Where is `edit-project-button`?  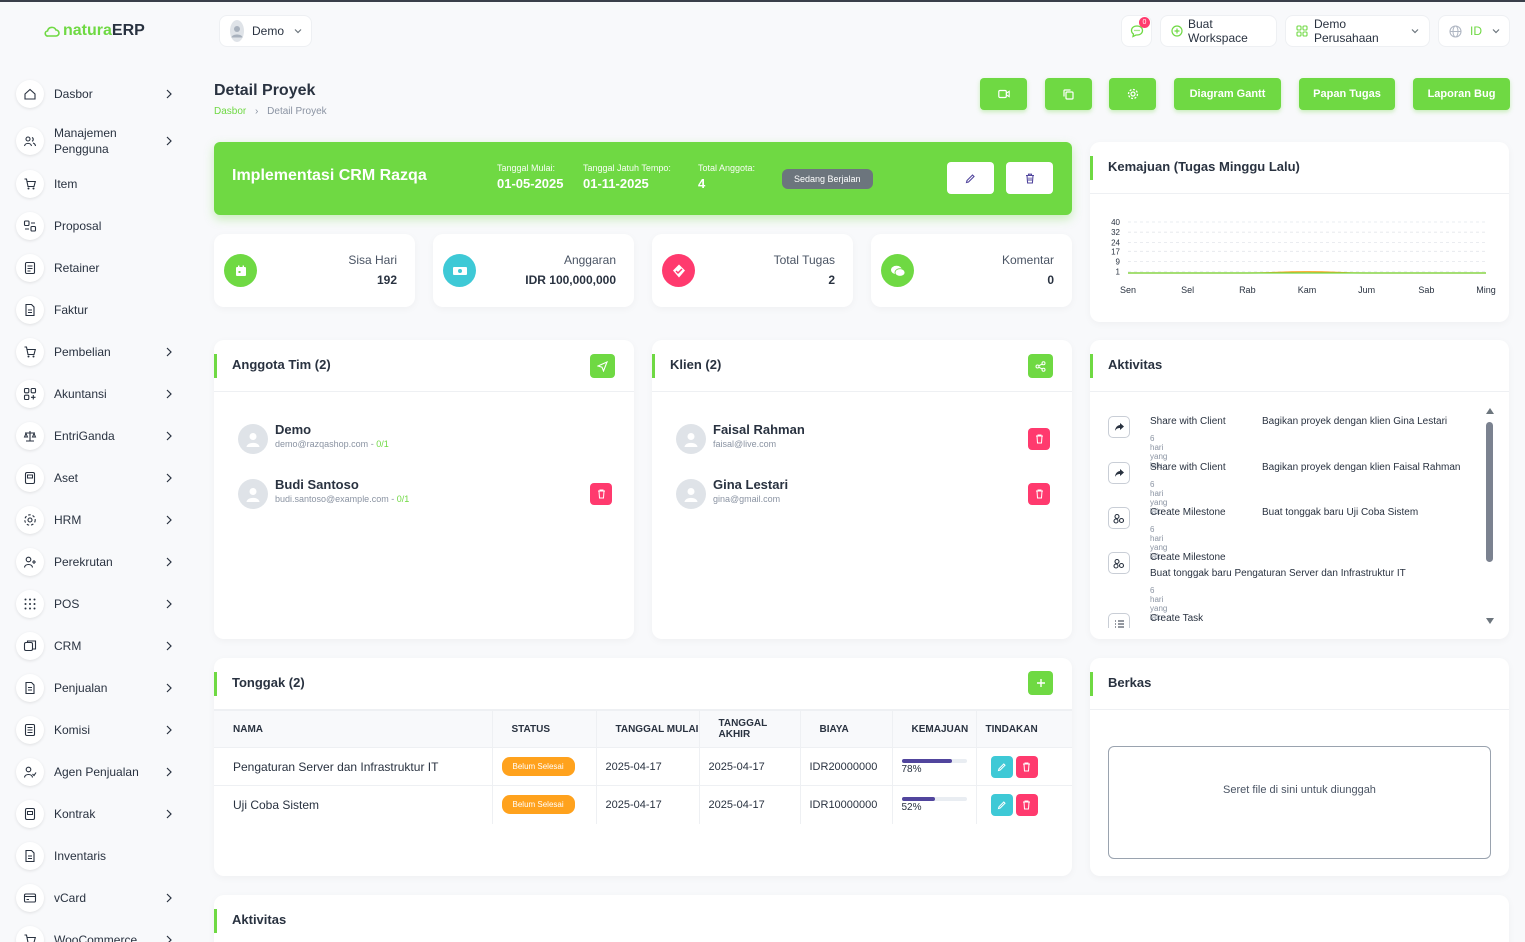 edit-project-button is located at coordinates (970, 178).